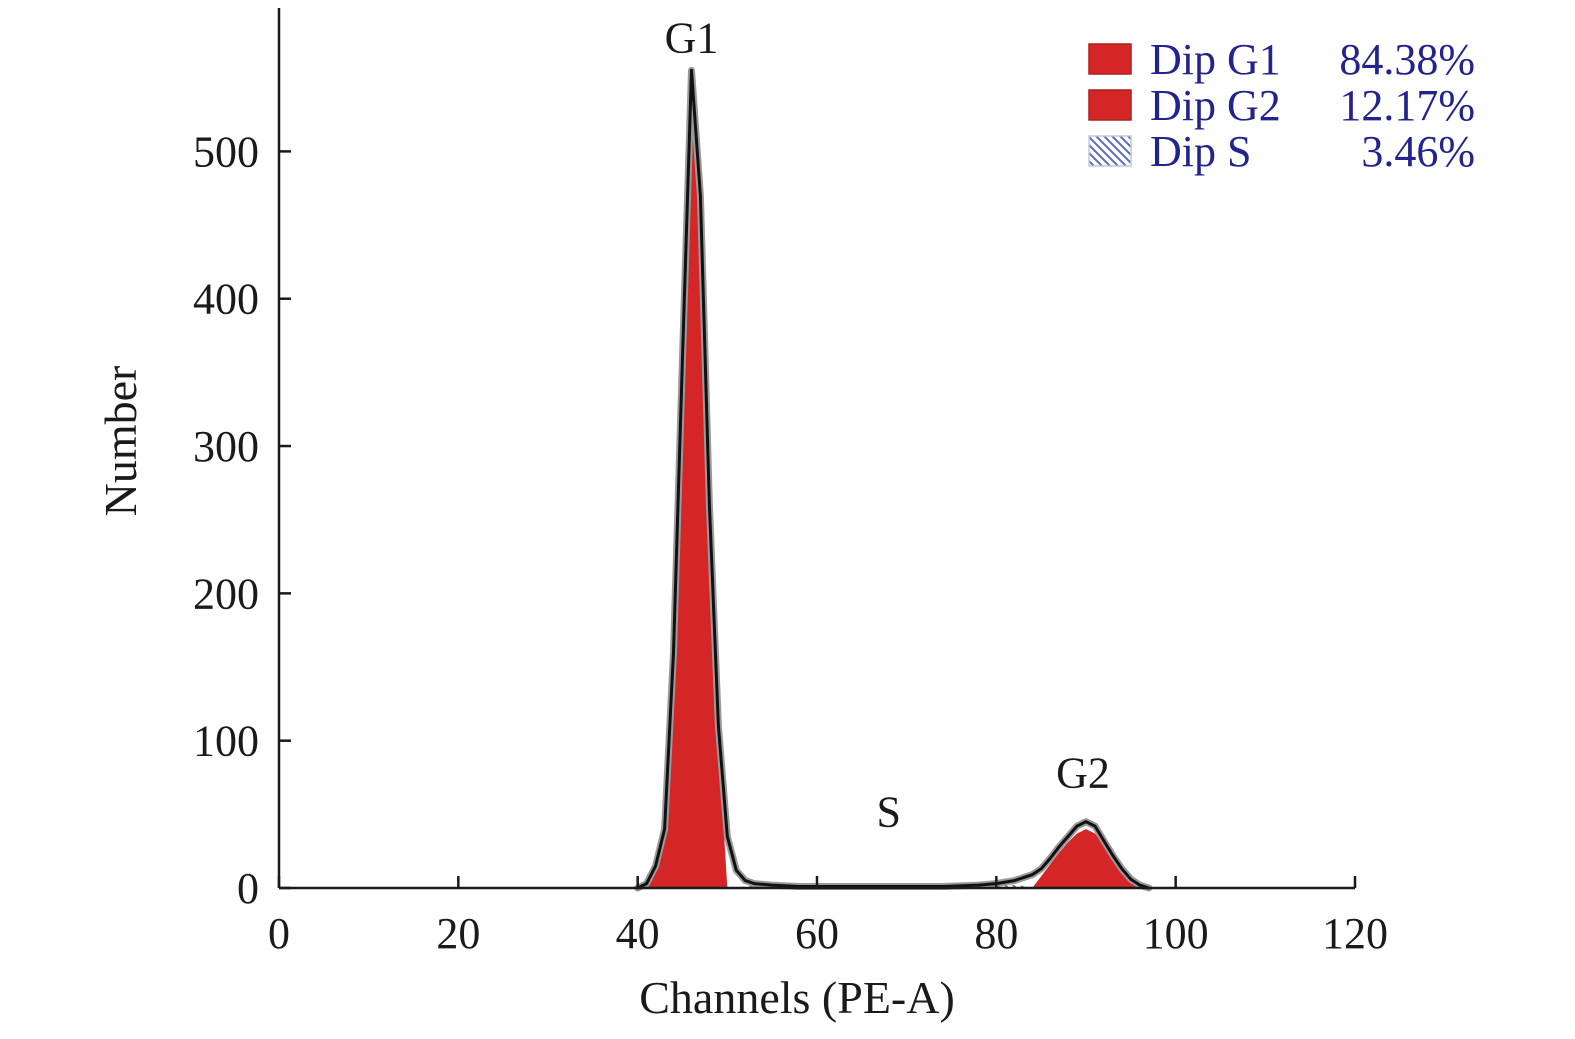 This screenshot has width=1575, height=1039. I want to click on legend: Dip G1 84.38% Dip G2 12.17% Dip S 3.46%, so click(1281, 105).